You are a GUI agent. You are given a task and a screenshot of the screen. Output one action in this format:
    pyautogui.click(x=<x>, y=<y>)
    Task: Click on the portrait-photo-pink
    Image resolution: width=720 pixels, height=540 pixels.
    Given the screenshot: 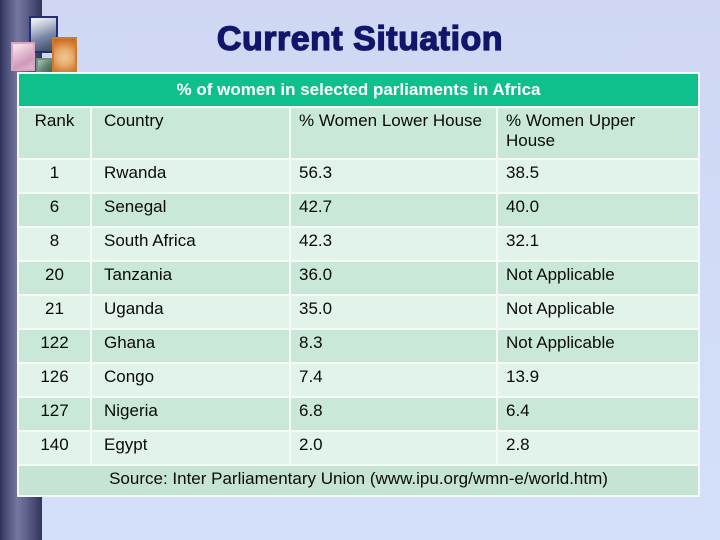 What is the action you would take?
    pyautogui.click(x=23, y=56)
    